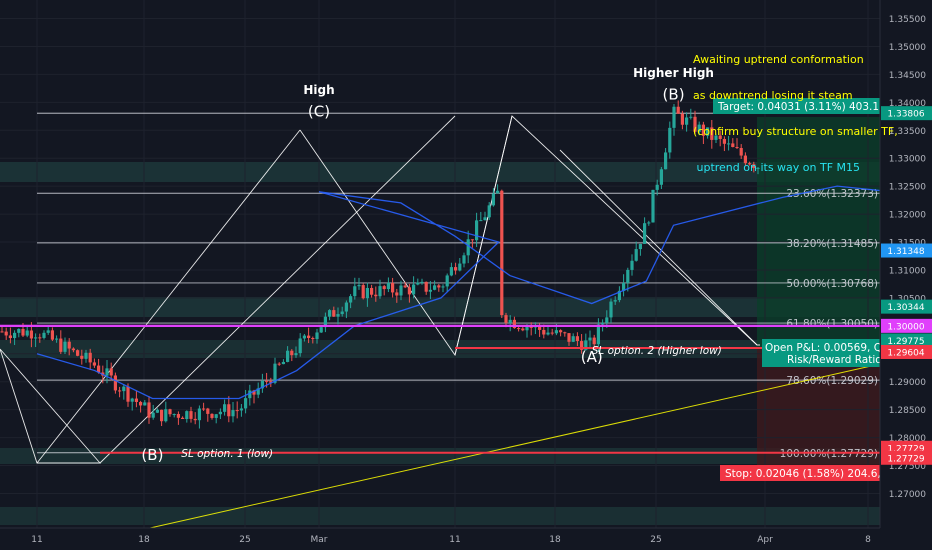 The width and height of the screenshot is (932, 550). Describe the element at coordinates (907, 495) in the screenshot. I see `price-tick-label: 1.27000` at that location.